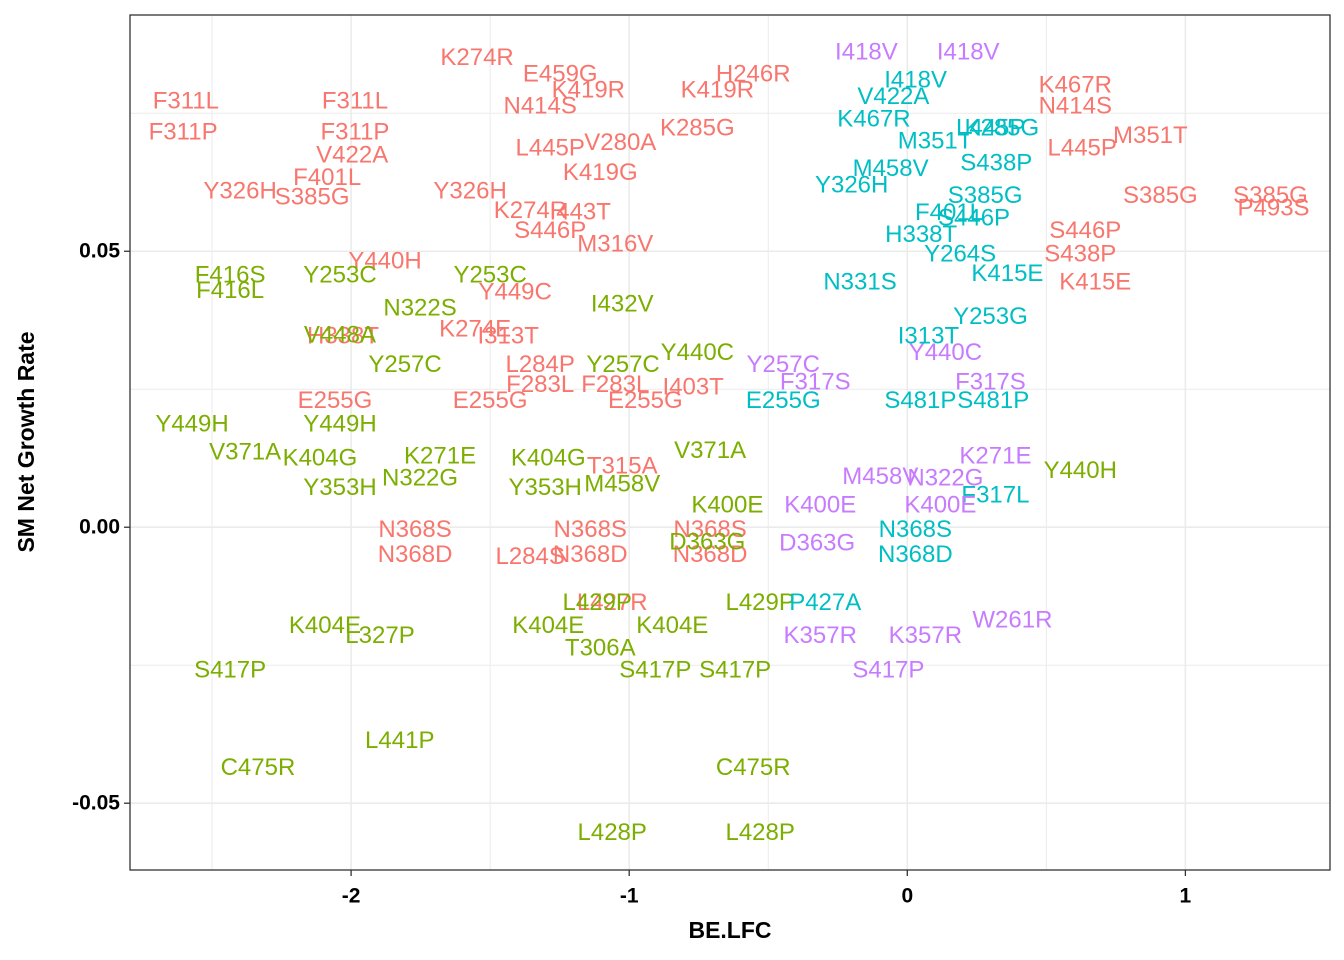 Image resolution: width=1344 pixels, height=960 pixels. What do you see at coordinates (907, 896) in the screenshot?
I see `x-tick-label: 0` at bounding box center [907, 896].